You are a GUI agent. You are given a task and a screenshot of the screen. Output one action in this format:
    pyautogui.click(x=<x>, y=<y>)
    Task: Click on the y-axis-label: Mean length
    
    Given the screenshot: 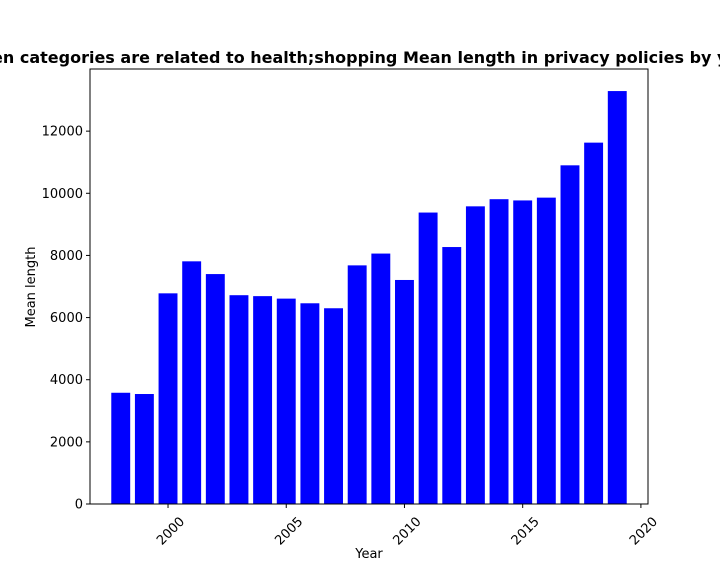 What is the action you would take?
    pyautogui.click(x=31, y=287)
    